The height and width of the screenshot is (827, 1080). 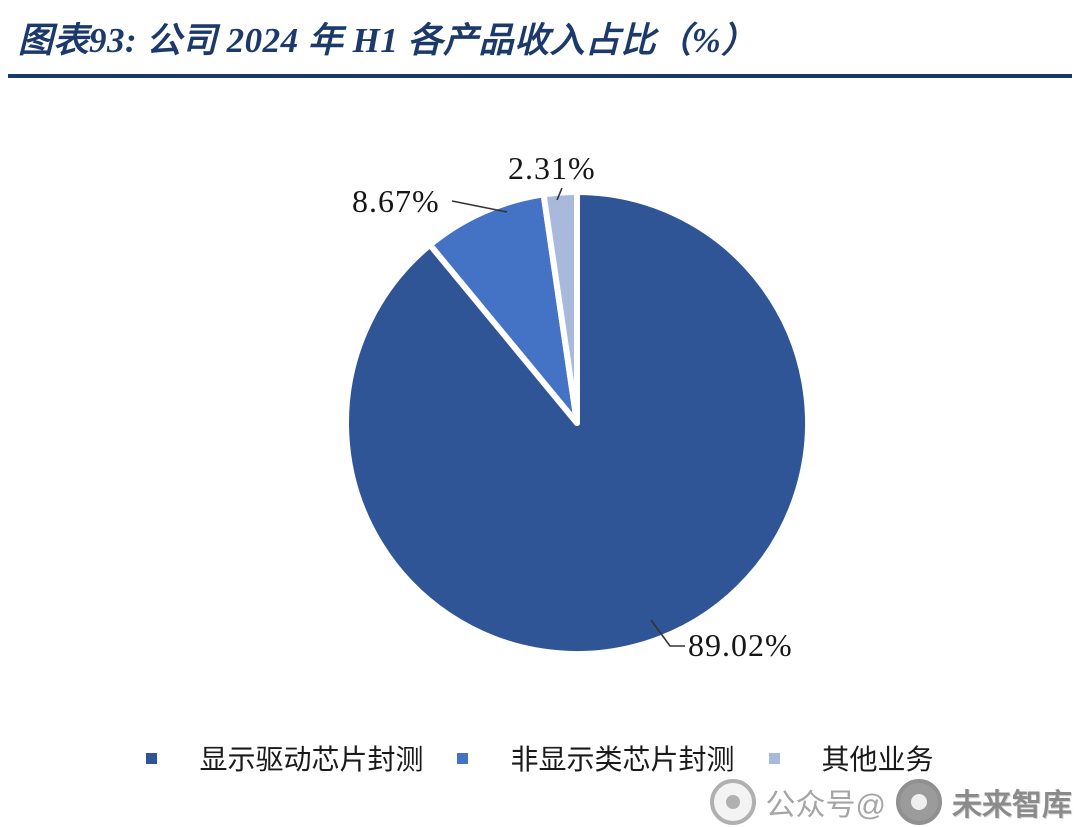 What do you see at coordinates (1012, 805) in the screenshot?
I see `watermark-name: 未来智库` at bounding box center [1012, 805].